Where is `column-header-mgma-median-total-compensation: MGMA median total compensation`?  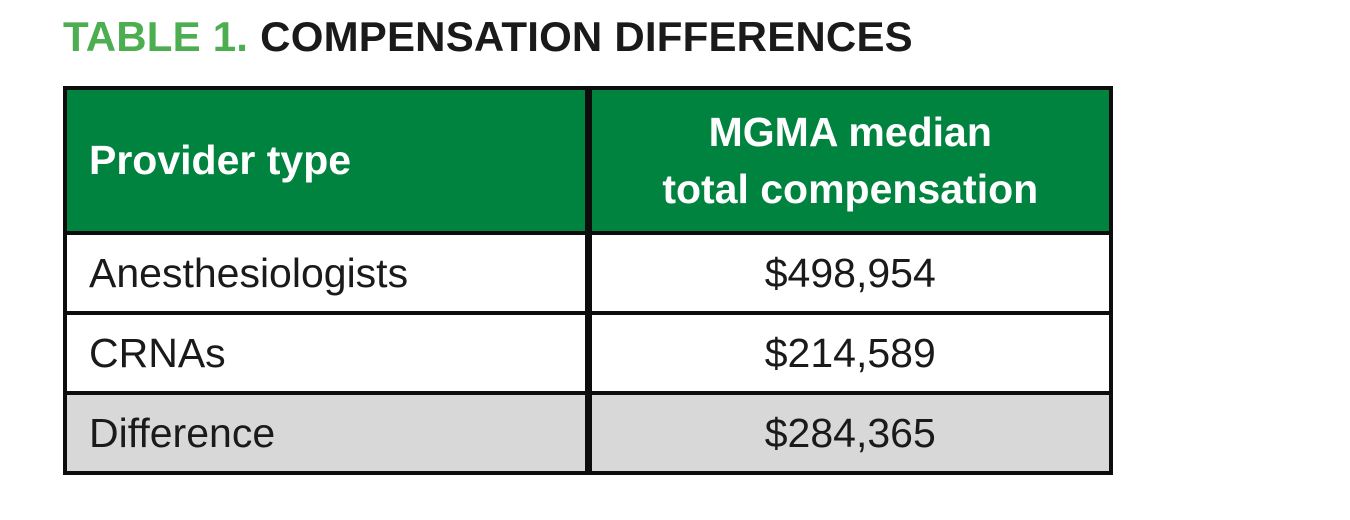
column-header-mgma-median-total-compensation: MGMA median total compensation is located at coordinates (848, 161).